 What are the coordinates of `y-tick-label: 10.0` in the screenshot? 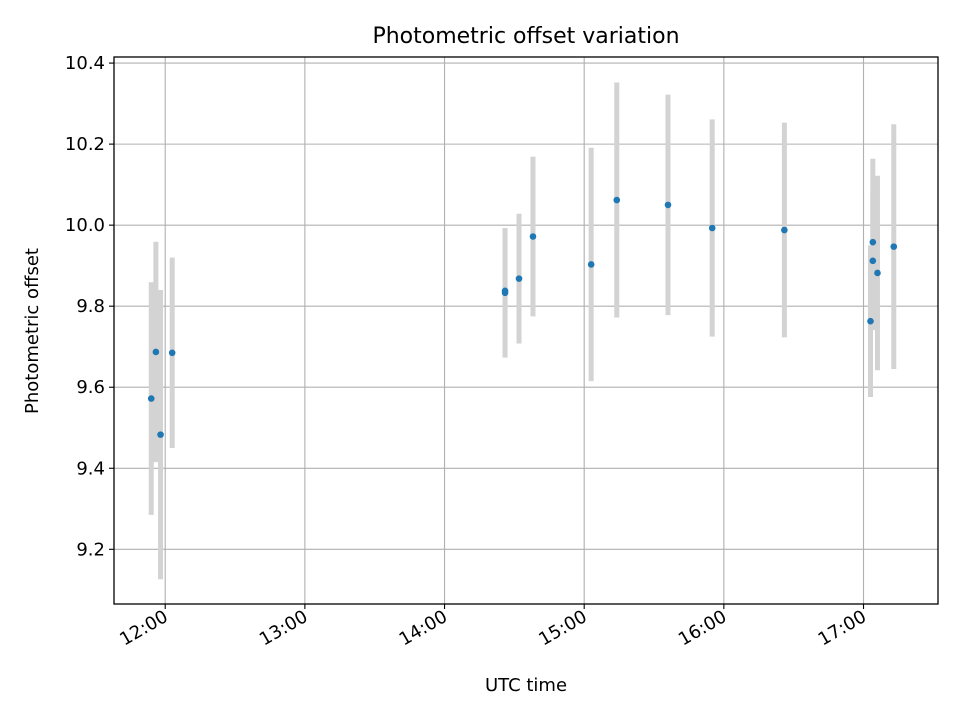 It's located at (85, 225).